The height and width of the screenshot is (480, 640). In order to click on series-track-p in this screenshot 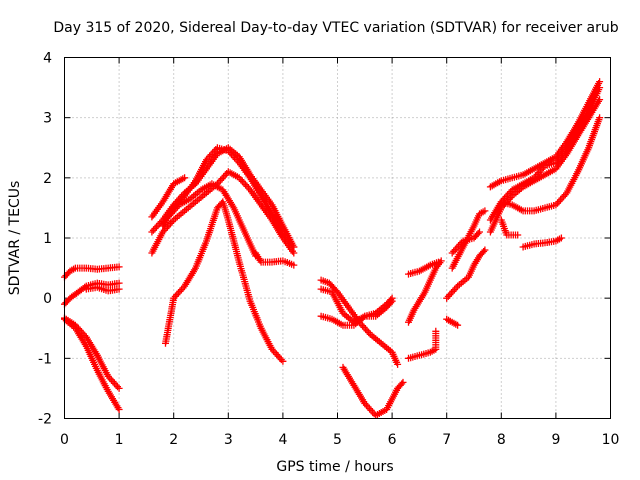, I will do `click(373, 391)`.